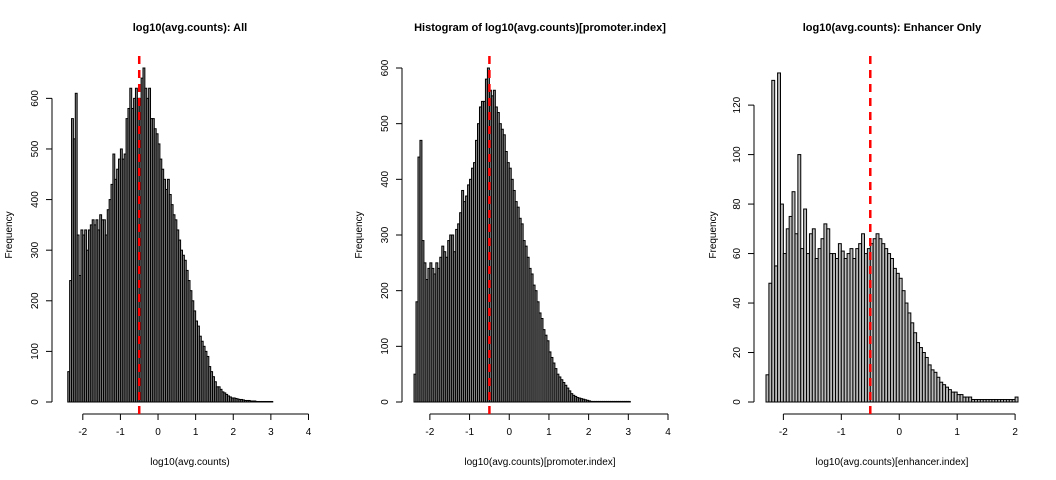 The width and height of the screenshot is (1056, 480). I want to click on y-tick-label: 80, so click(737, 204).